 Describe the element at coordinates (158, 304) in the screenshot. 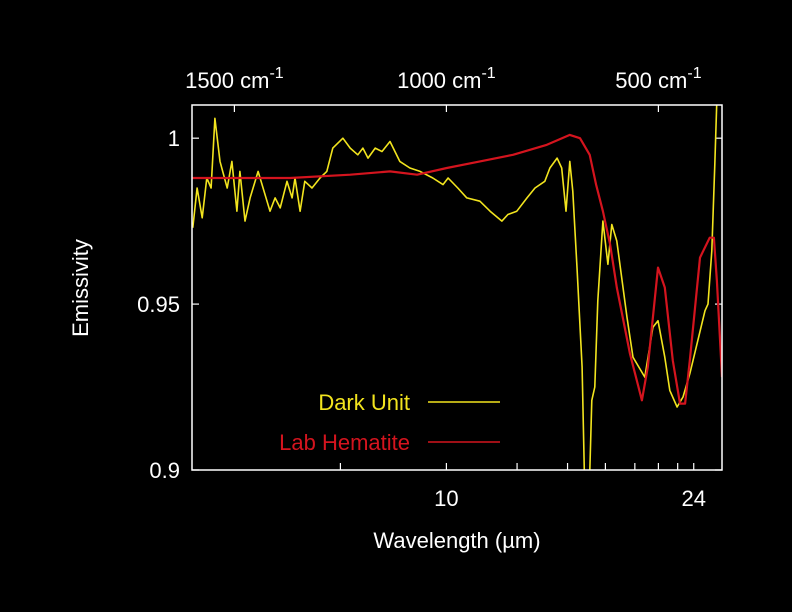

I see `y-tick-label: 0.95` at that location.